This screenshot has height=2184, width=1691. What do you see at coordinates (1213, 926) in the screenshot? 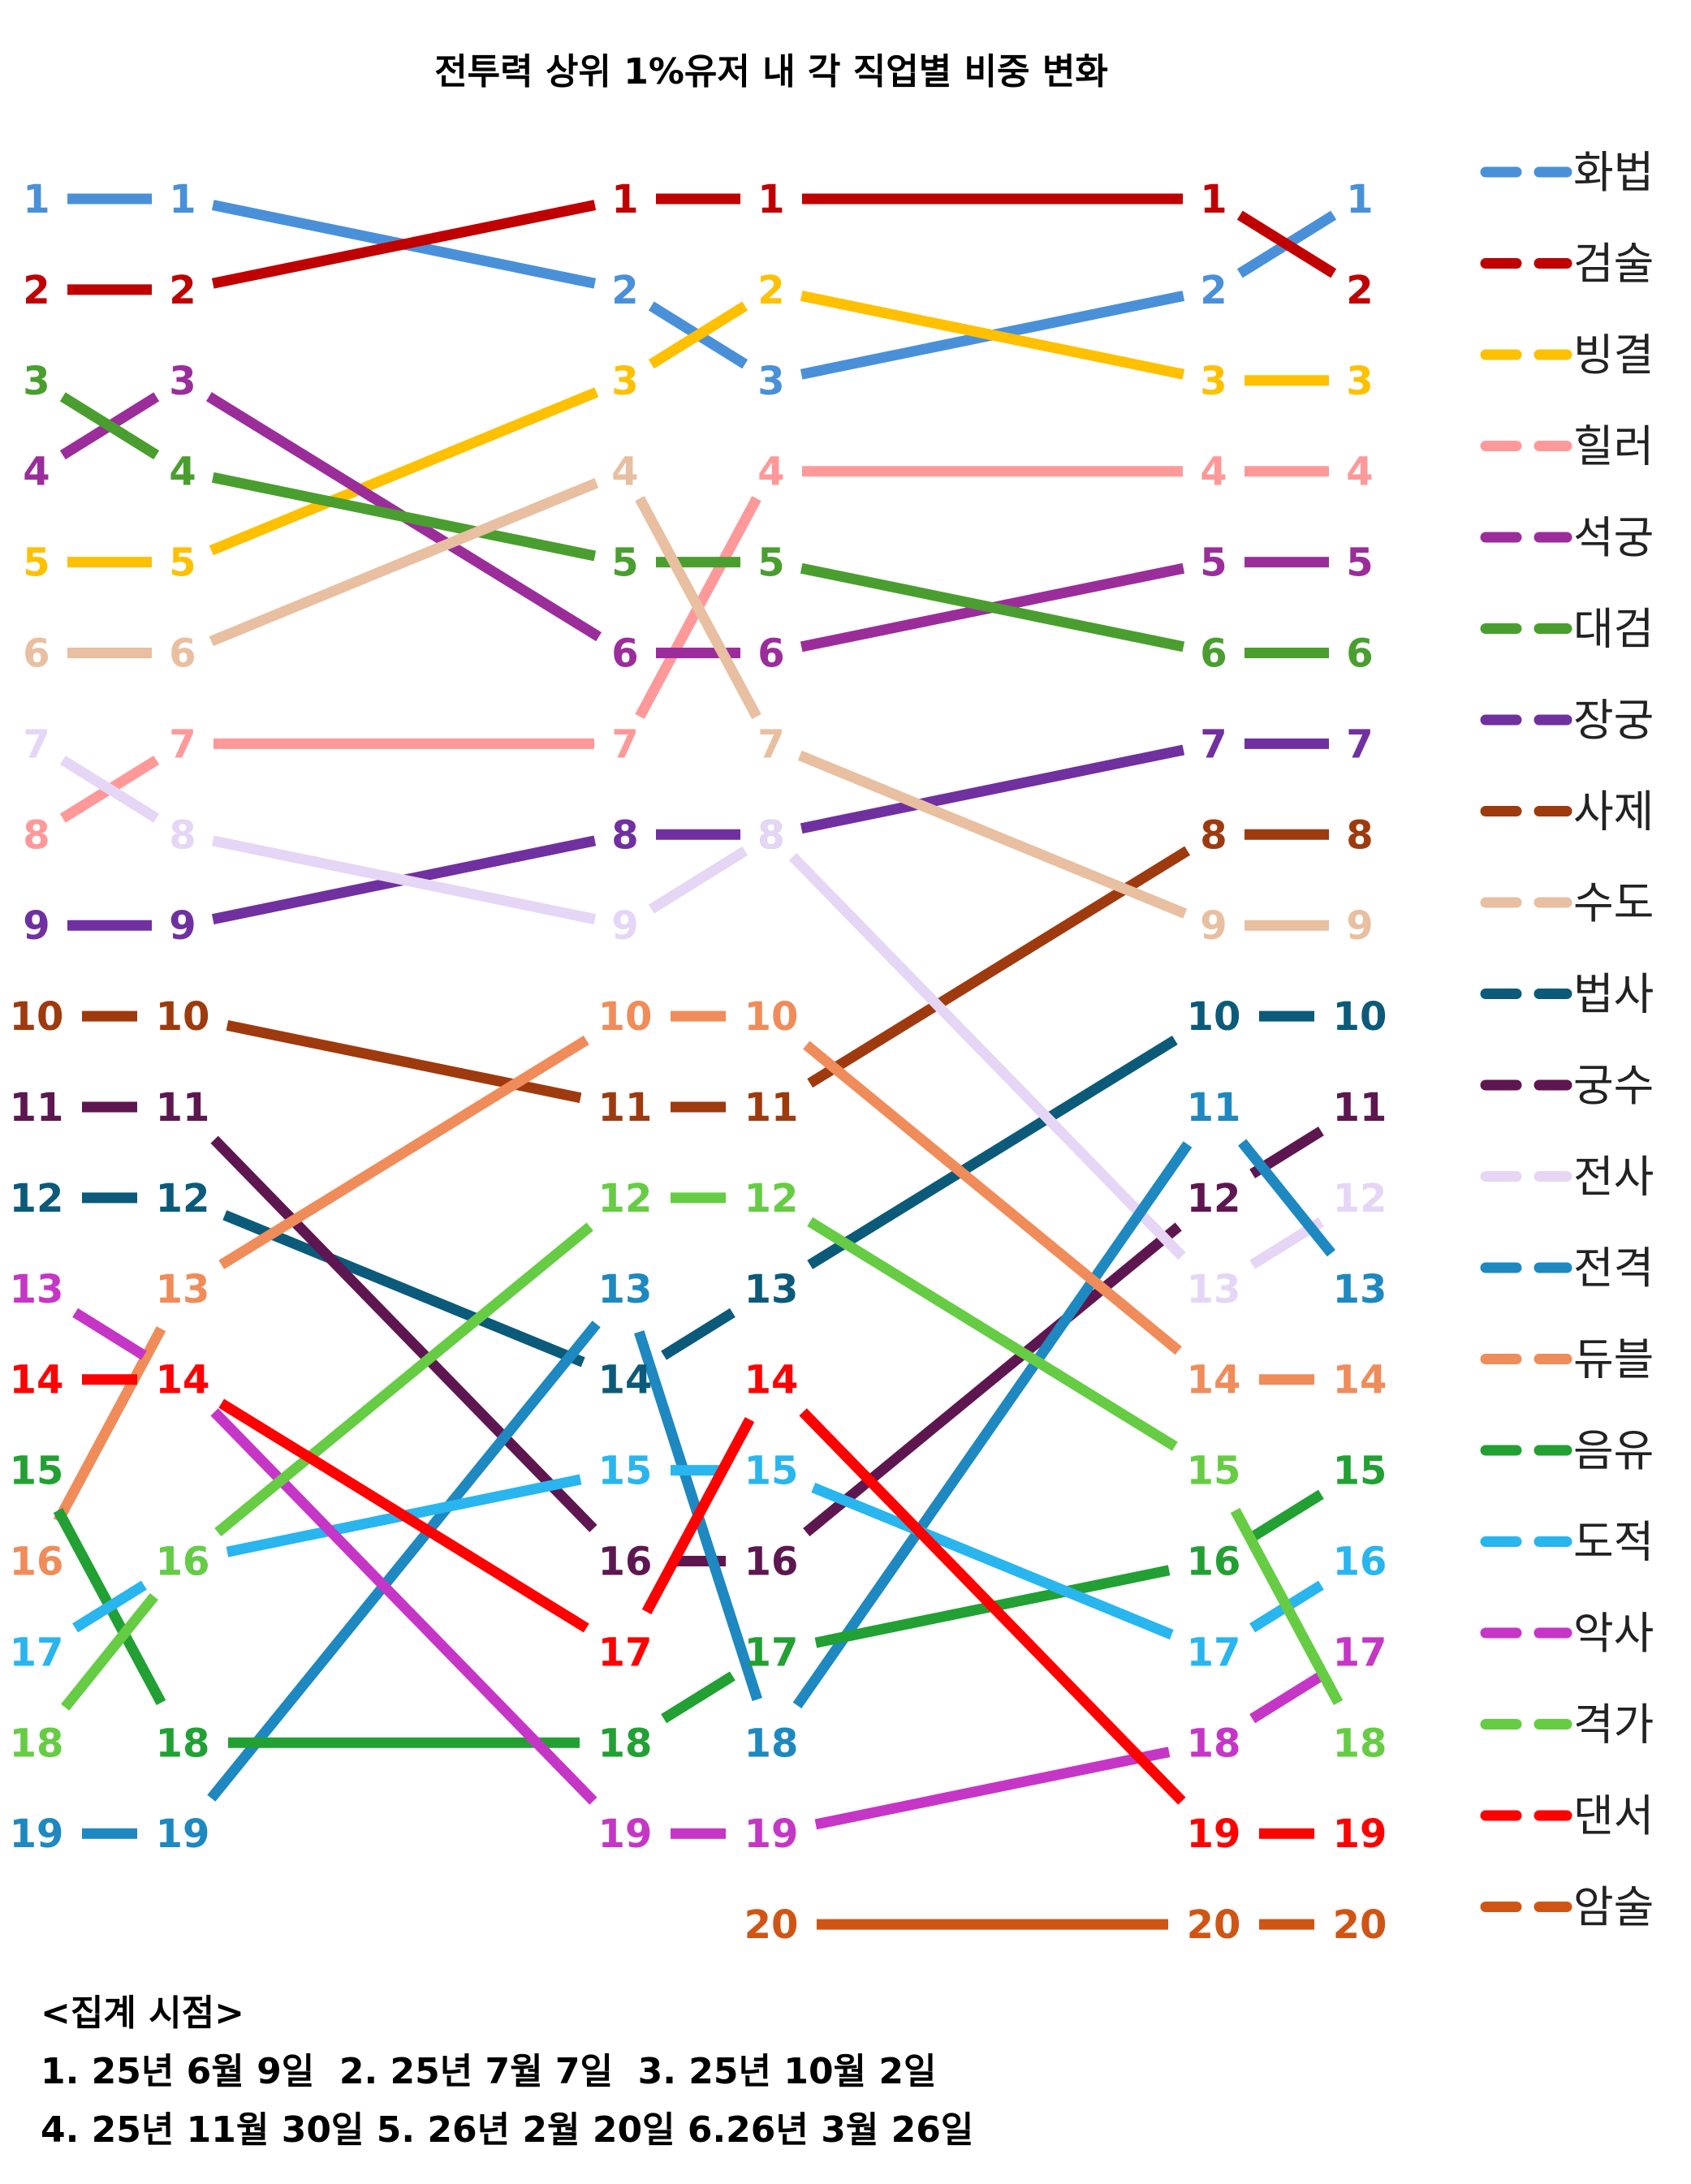
I see `rank-label-수도-5: 9` at bounding box center [1213, 926].